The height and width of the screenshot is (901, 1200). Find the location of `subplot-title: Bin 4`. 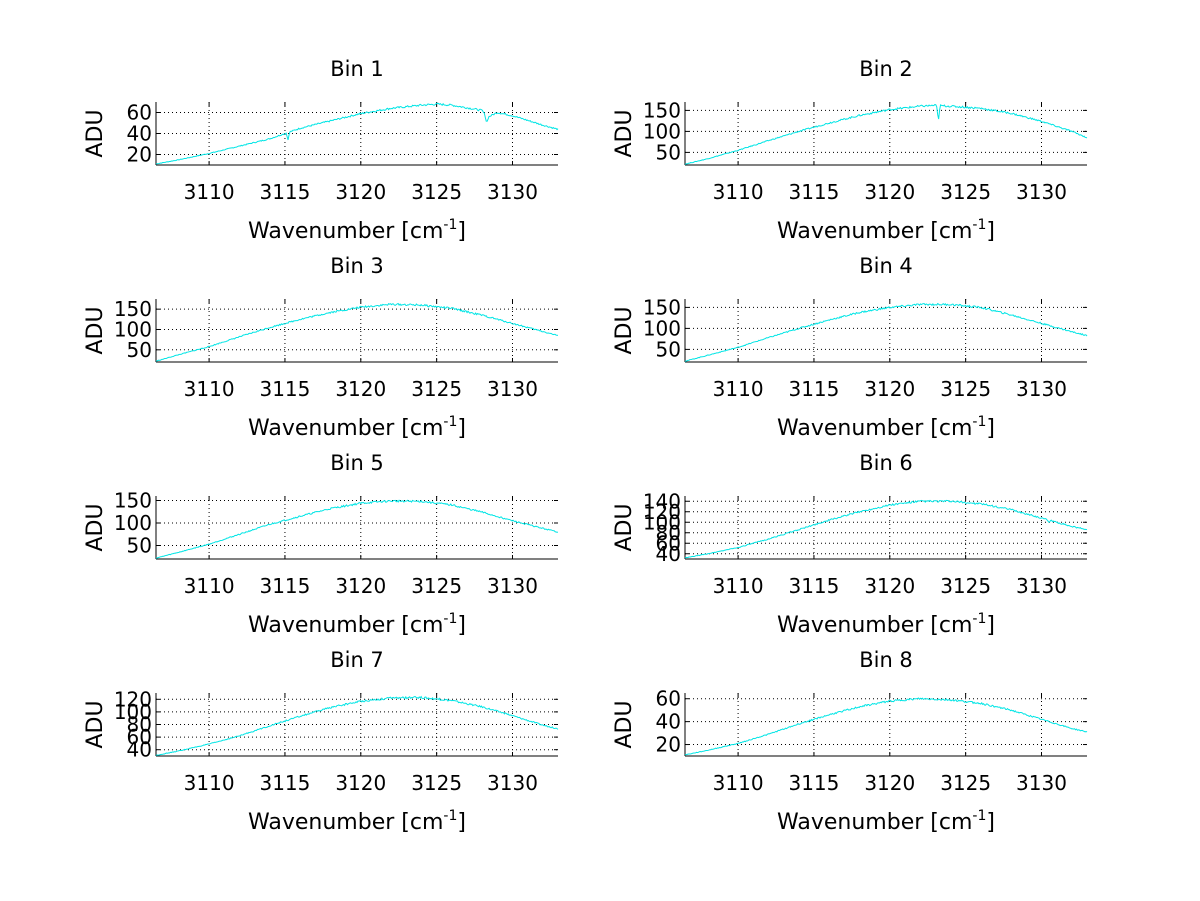

subplot-title: Bin 4 is located at coordinates (886, 266).